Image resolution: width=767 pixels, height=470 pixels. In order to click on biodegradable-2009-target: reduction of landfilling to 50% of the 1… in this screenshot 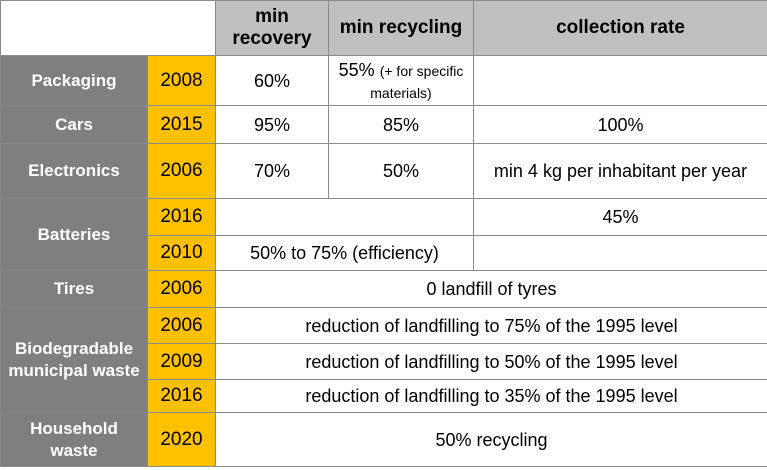, I will do `click(491, 361)`.